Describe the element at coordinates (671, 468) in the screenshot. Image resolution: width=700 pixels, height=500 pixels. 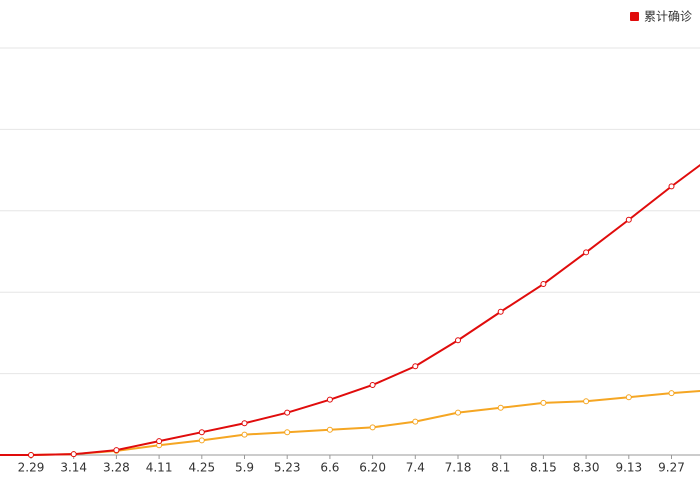
I see `x-tick-label: 9.27` at that location.